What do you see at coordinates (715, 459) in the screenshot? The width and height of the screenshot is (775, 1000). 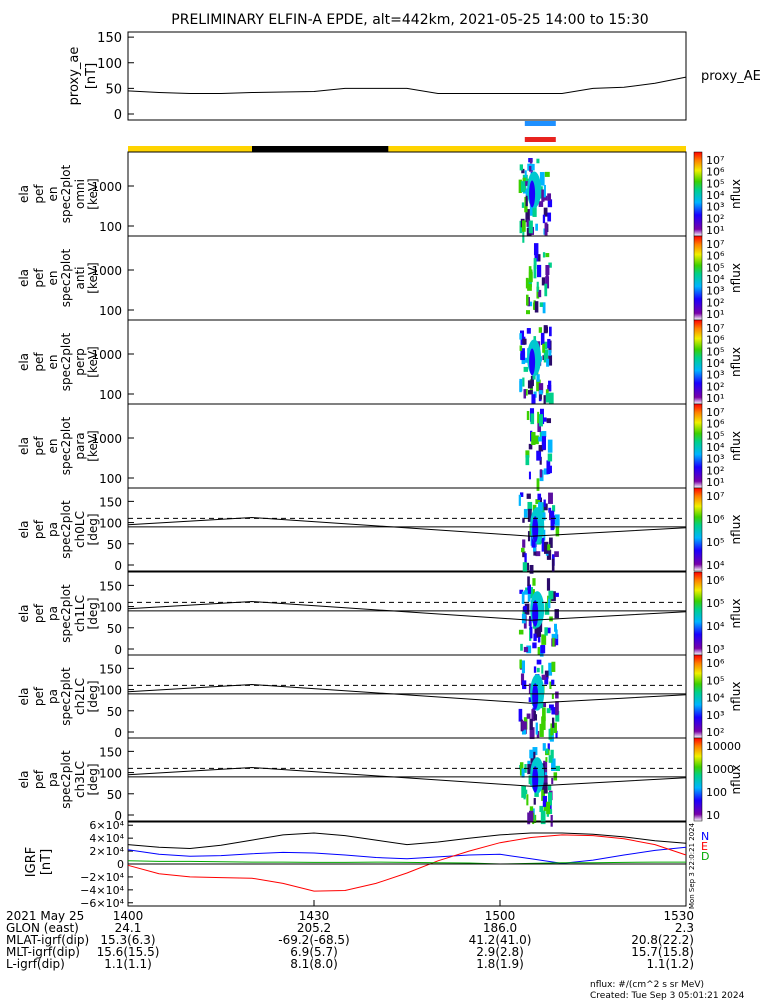 I see `colorbar-tick-label: 10³` at bounding box center [715, 459].